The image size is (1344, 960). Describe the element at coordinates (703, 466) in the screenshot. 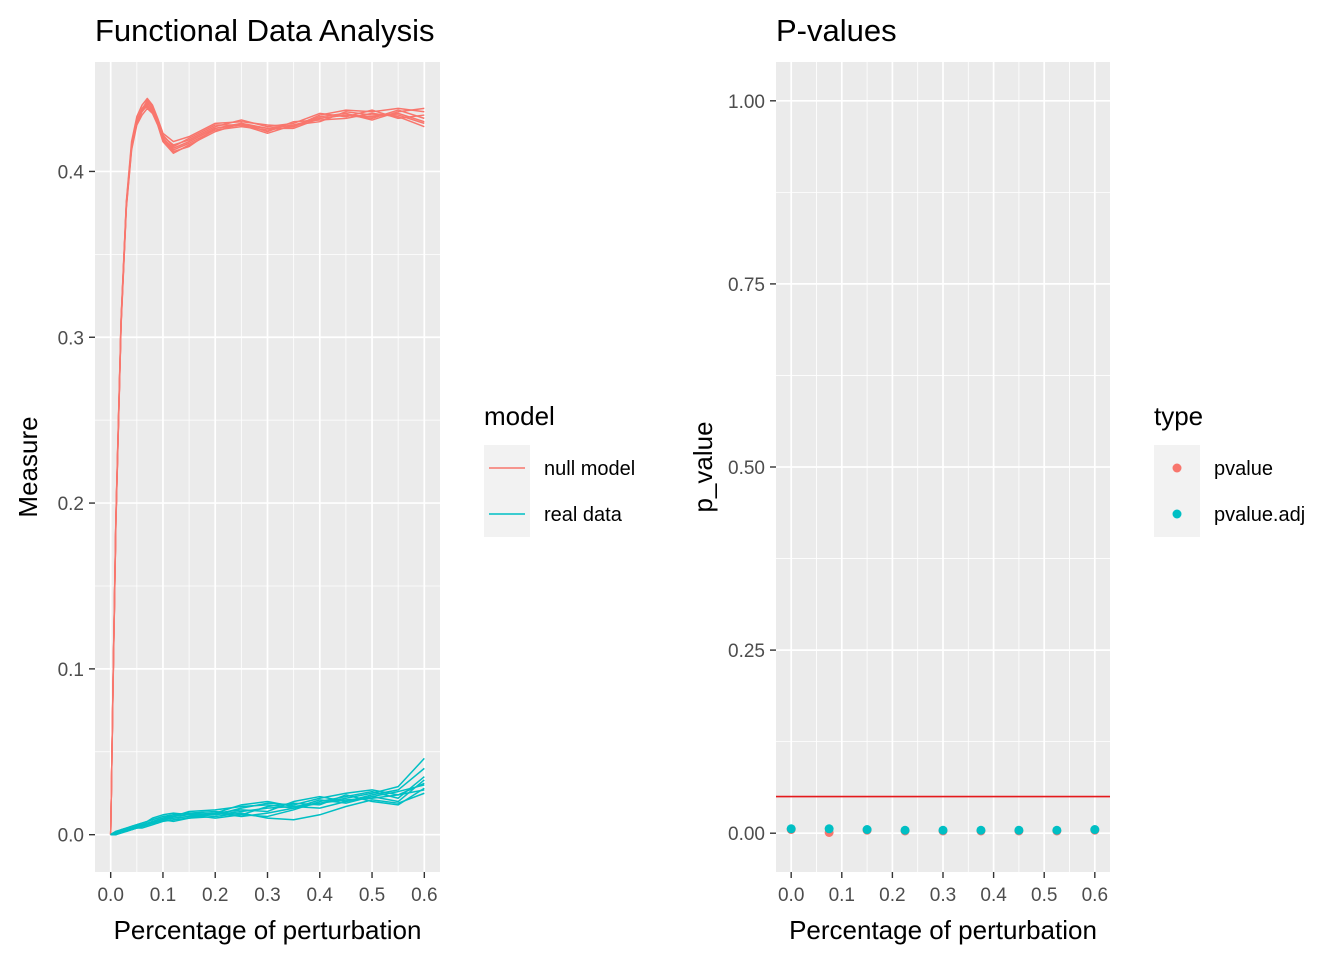

I see `y-axis-title: p_value` at that location.